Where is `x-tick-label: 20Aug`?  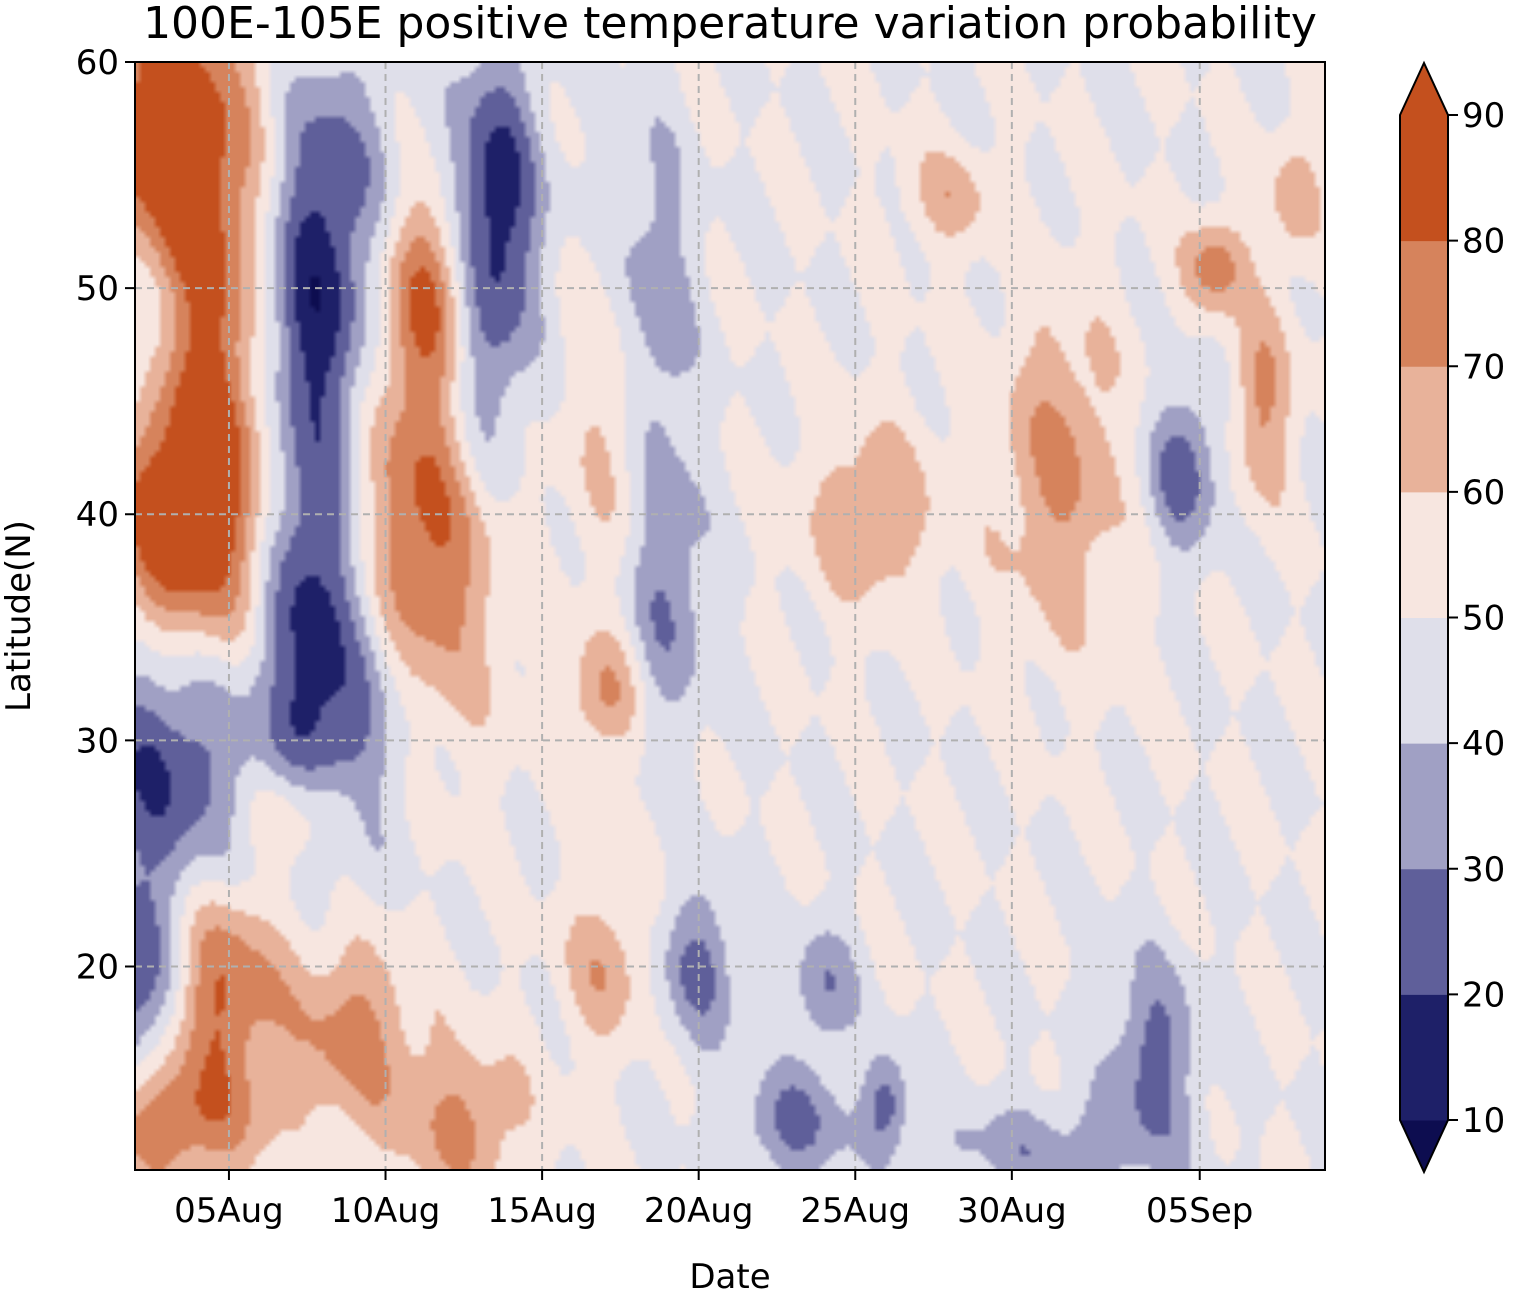
x-tick-label: 20Aug is located at coordinates (699, 1211).